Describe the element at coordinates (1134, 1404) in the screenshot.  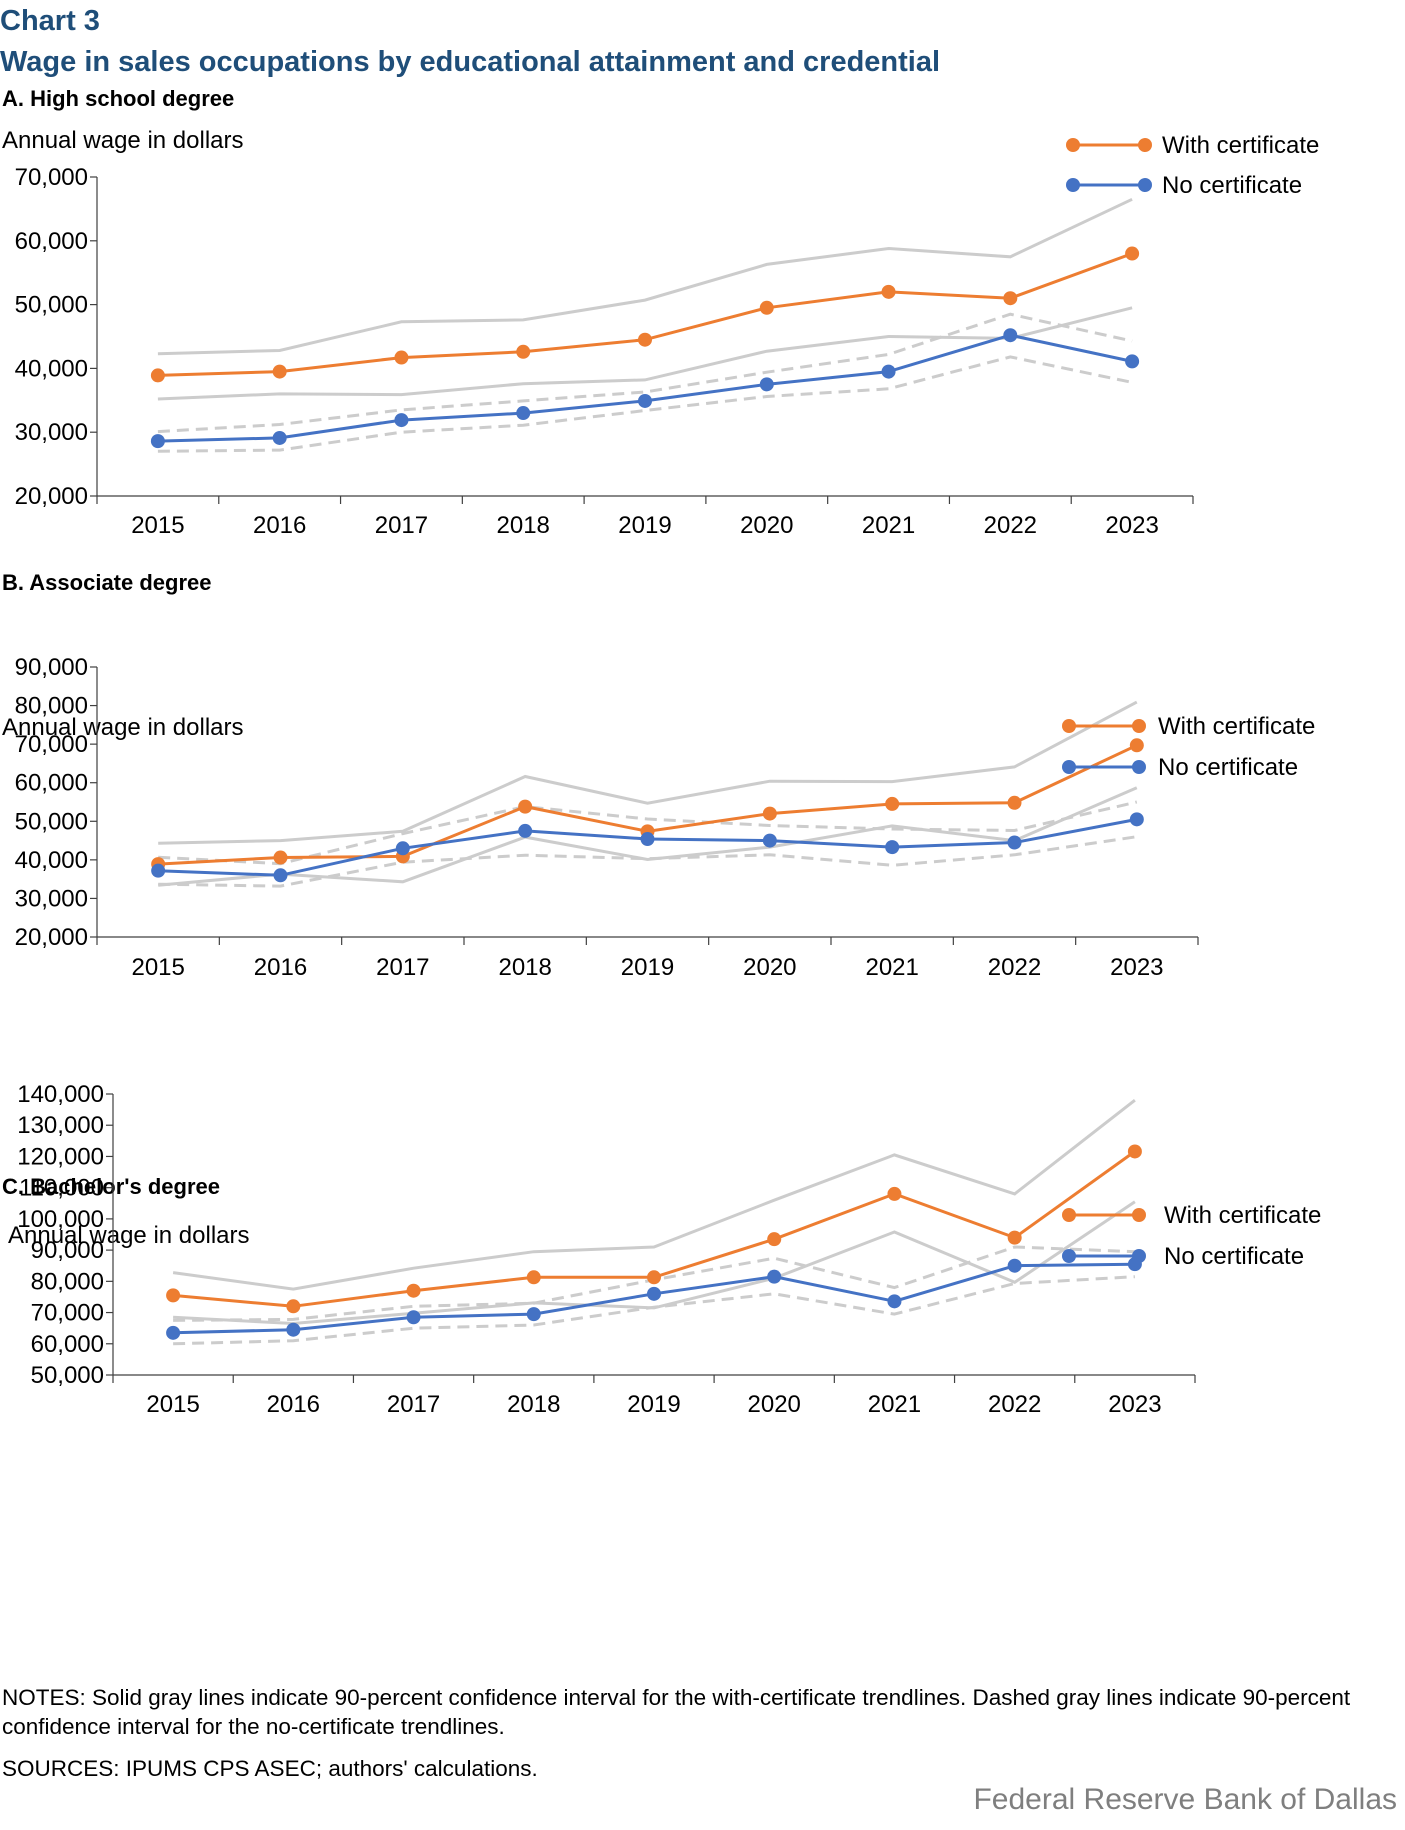
I see `x-tick-label: 2023` at that location.